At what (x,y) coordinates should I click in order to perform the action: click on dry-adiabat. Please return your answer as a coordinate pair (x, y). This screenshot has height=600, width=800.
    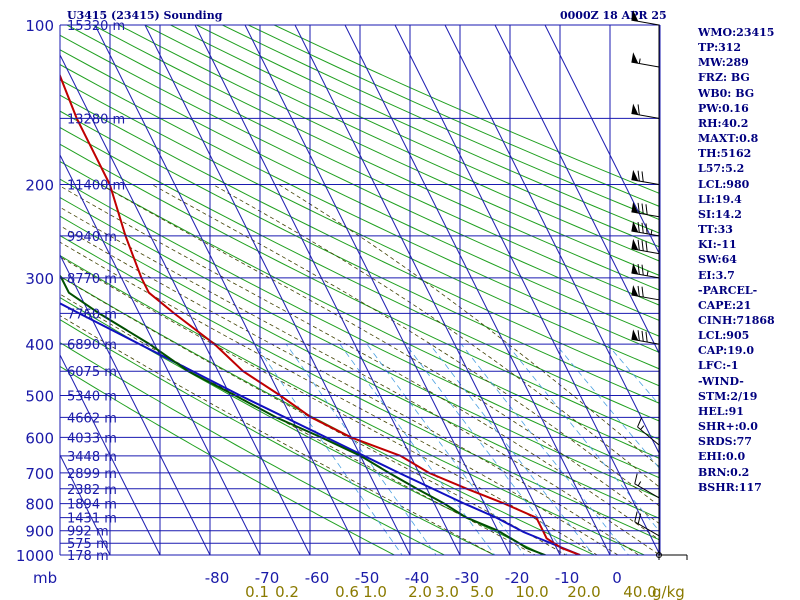
    Looking at the image, I should click on (228, 460).